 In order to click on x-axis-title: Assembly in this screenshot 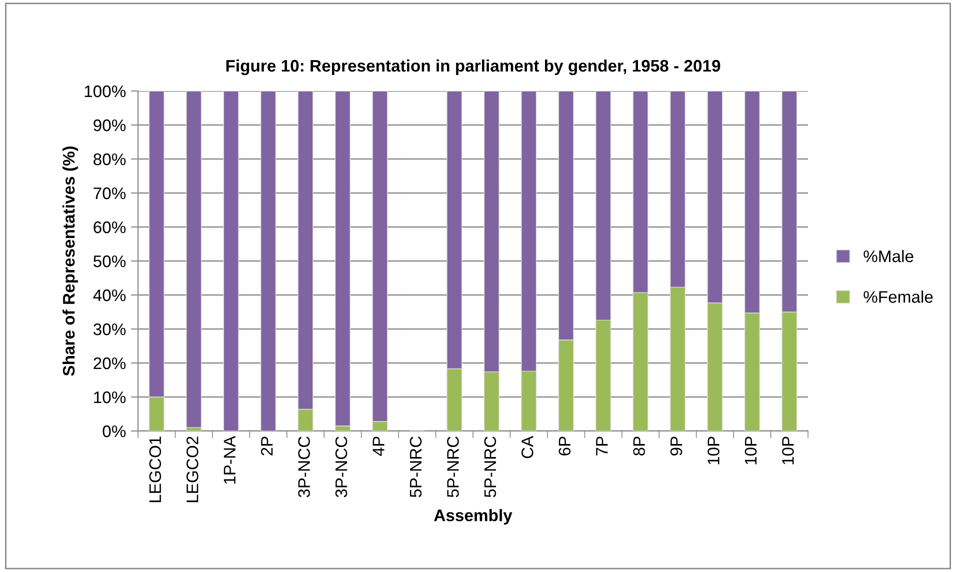, I will do `click(473, 517)`.